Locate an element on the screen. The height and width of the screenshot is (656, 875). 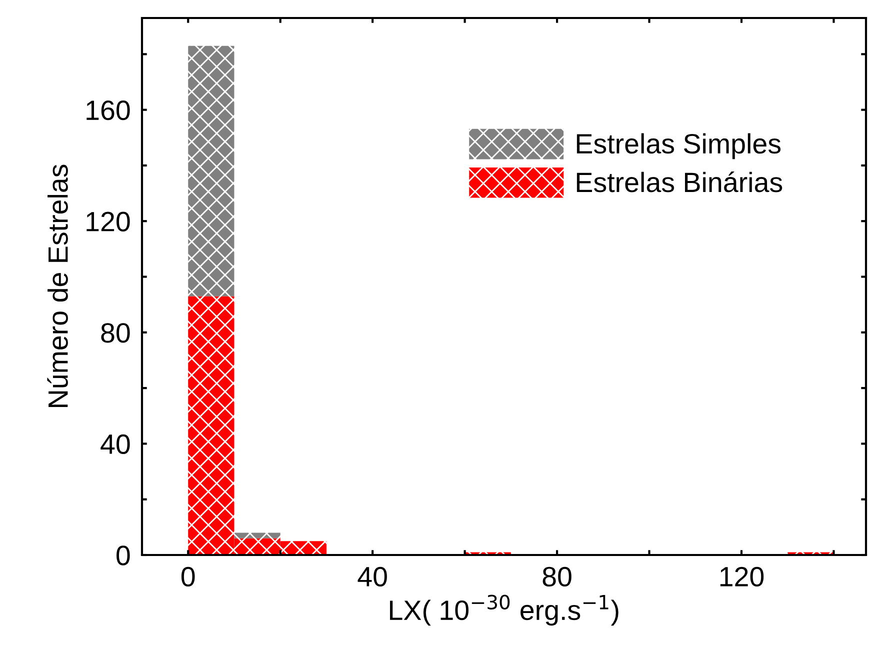
y-tick-label: 0 is located at coordinates (123, 556).